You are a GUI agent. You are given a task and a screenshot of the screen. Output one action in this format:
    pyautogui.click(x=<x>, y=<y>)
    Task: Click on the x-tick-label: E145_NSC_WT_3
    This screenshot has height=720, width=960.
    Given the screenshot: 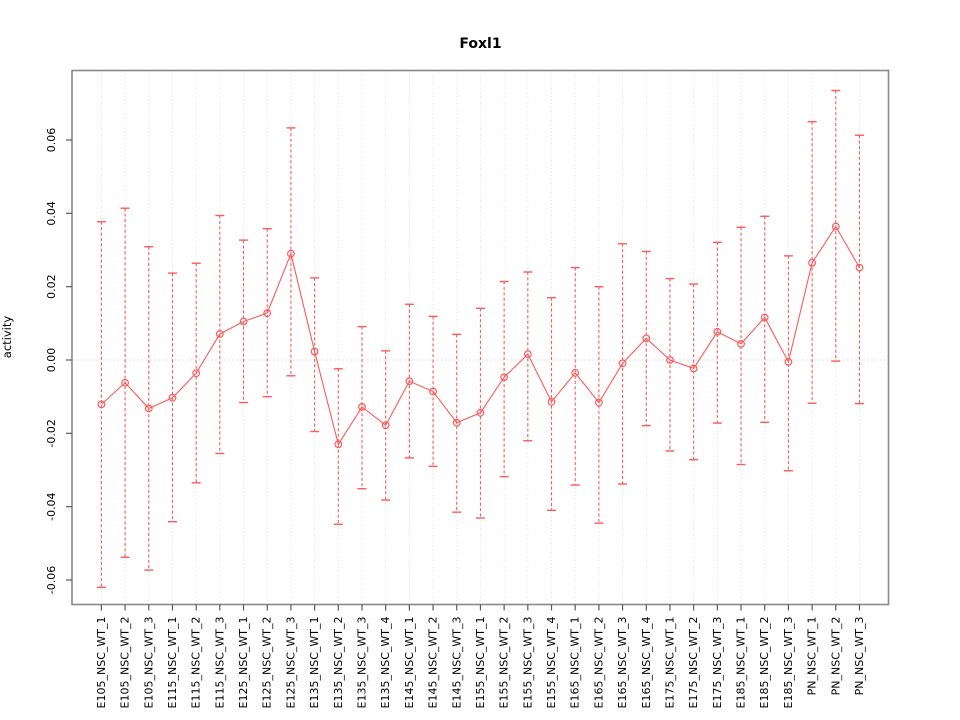 What is the action you would take?
    pyautogui.click(x=456, y=663)
    